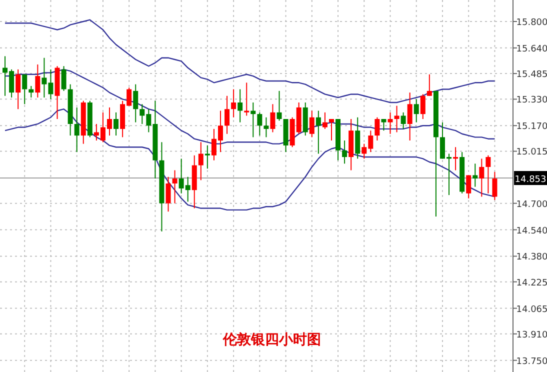  I want to click on text: 伦敦银四小时图, so click(271, 339).